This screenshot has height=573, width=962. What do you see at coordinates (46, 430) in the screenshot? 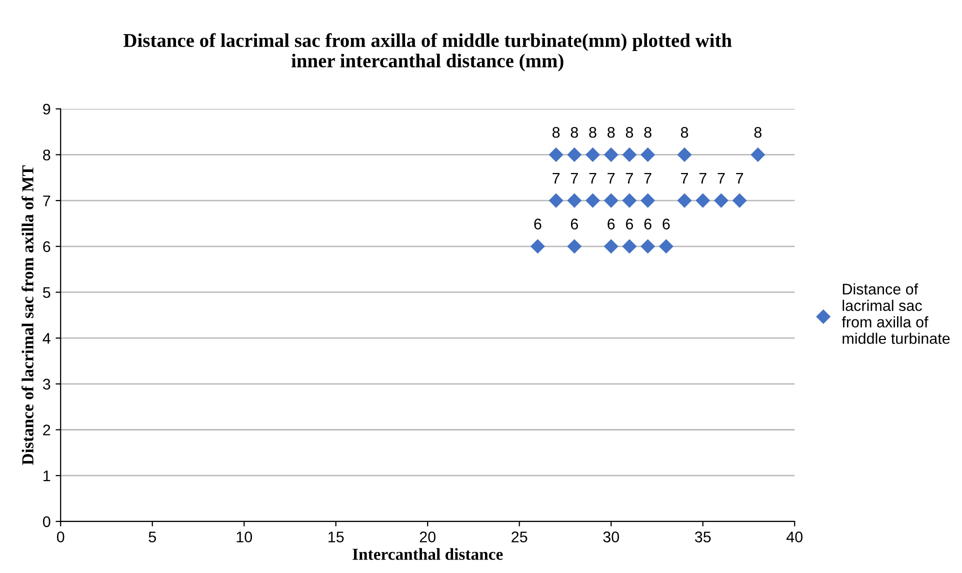
I see `y-tick-label: 2` at bounding box center [46, 430].